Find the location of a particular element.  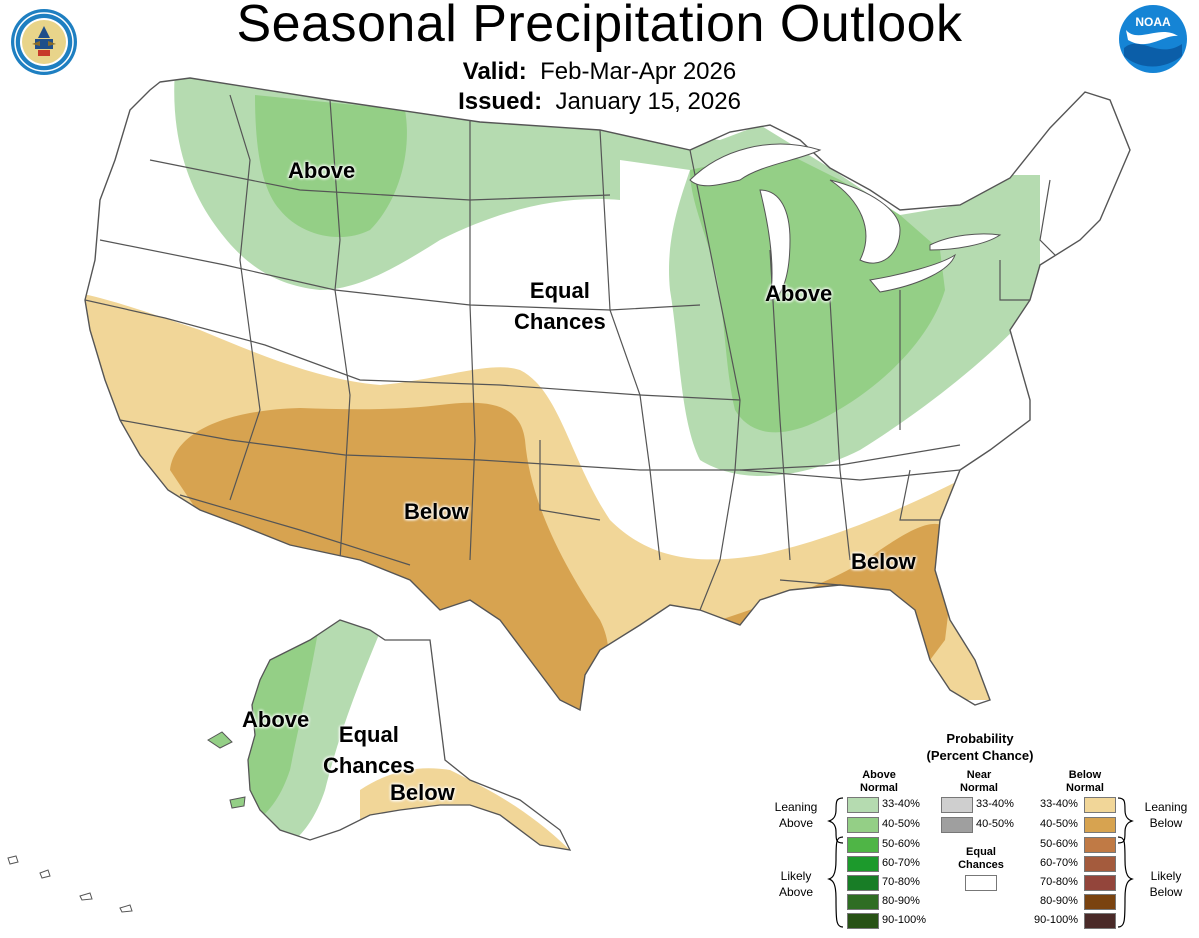

legend-title: Probability (Percent Chance) is located at coordinates (980, 748).